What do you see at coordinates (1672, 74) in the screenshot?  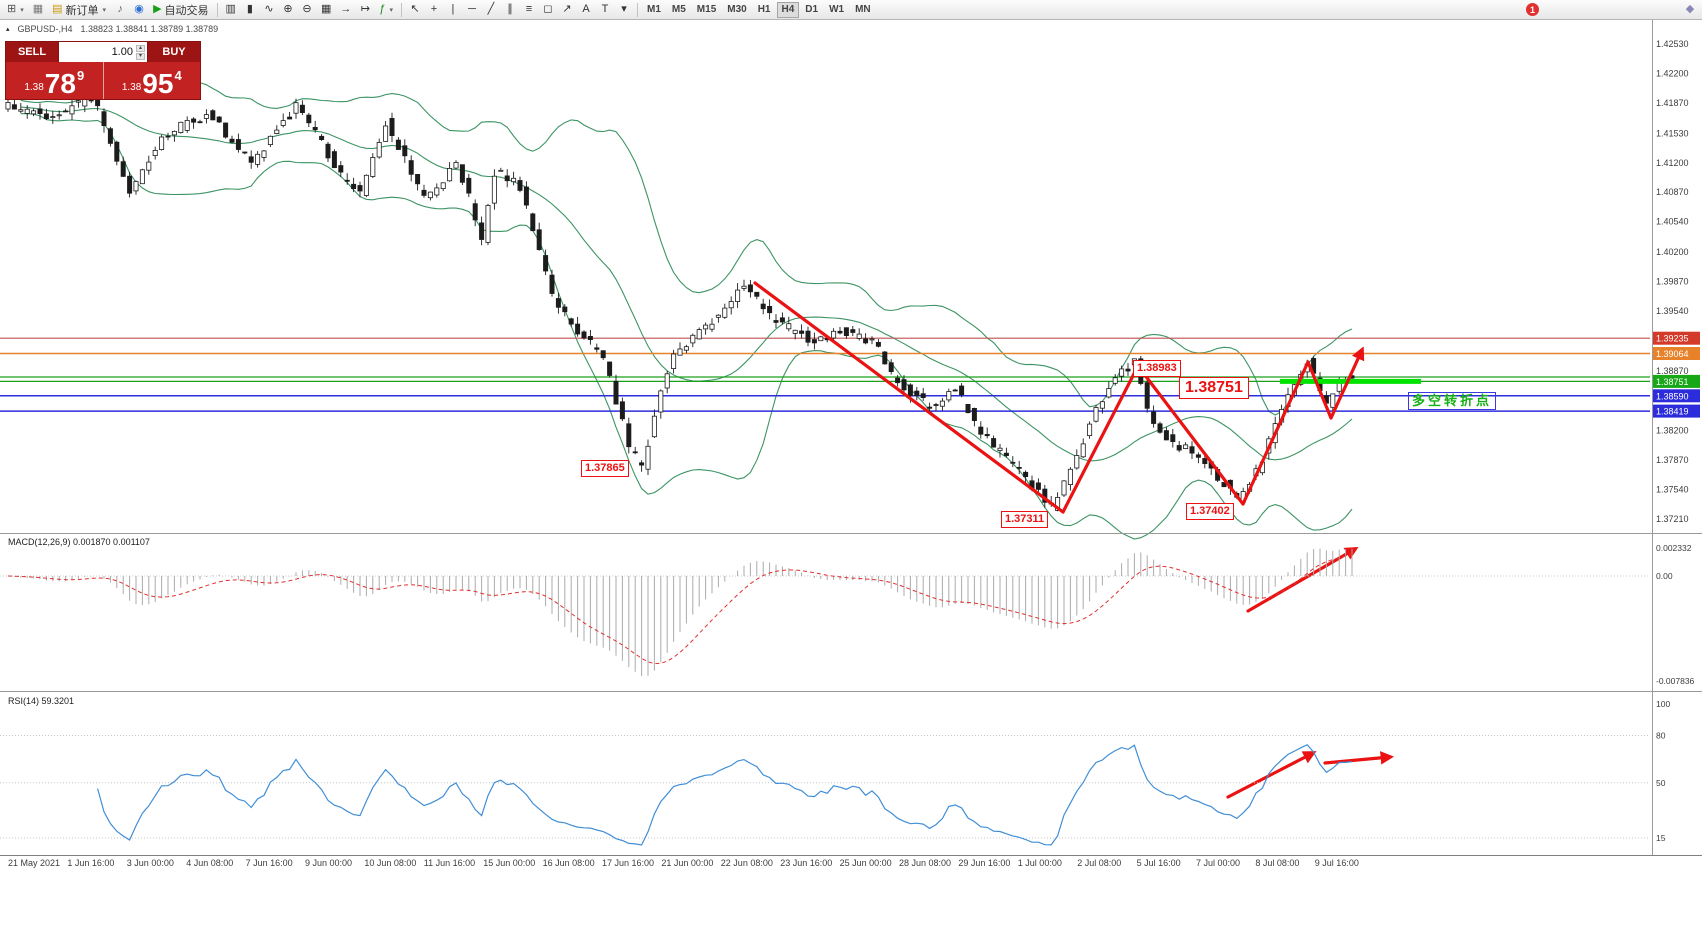 I see `svg-text: 1.42200` at bounding box center [1672, 74].